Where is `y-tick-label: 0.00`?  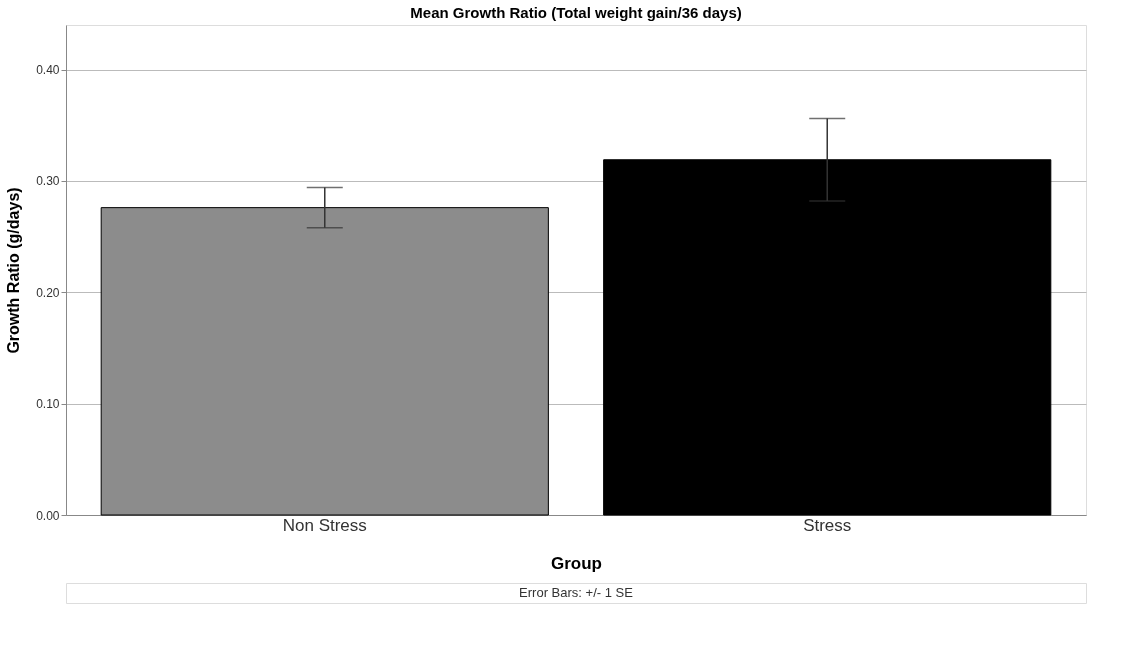
y-tick-label: 0.00 is located at coordinates (48, 515).